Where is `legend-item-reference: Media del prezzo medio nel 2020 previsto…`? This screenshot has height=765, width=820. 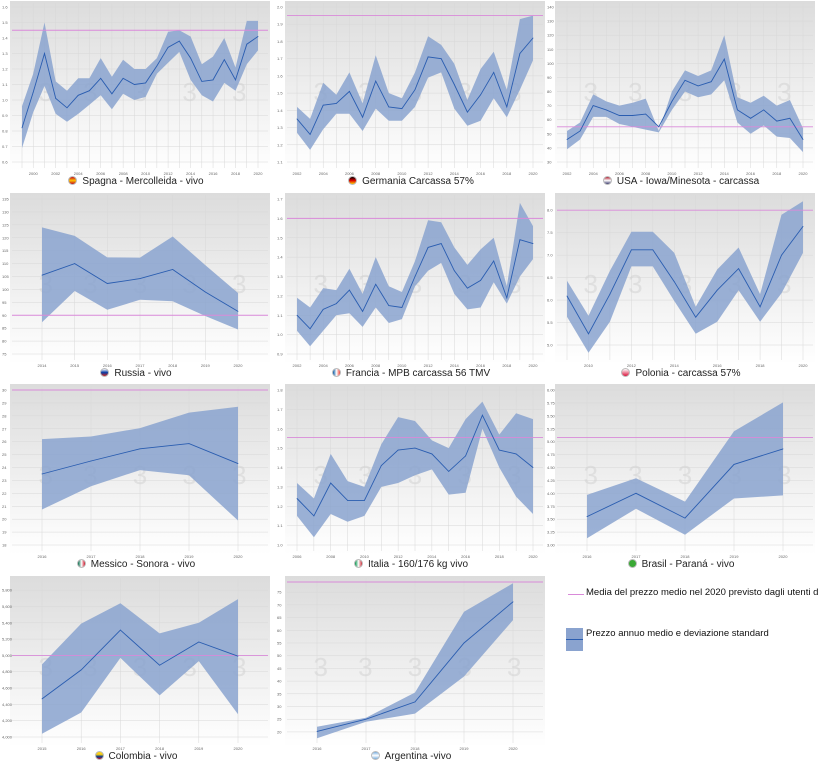
legend-item-reference: Media del prezzo medio nel 2020 previsto… is located at coordinates (690, 594).